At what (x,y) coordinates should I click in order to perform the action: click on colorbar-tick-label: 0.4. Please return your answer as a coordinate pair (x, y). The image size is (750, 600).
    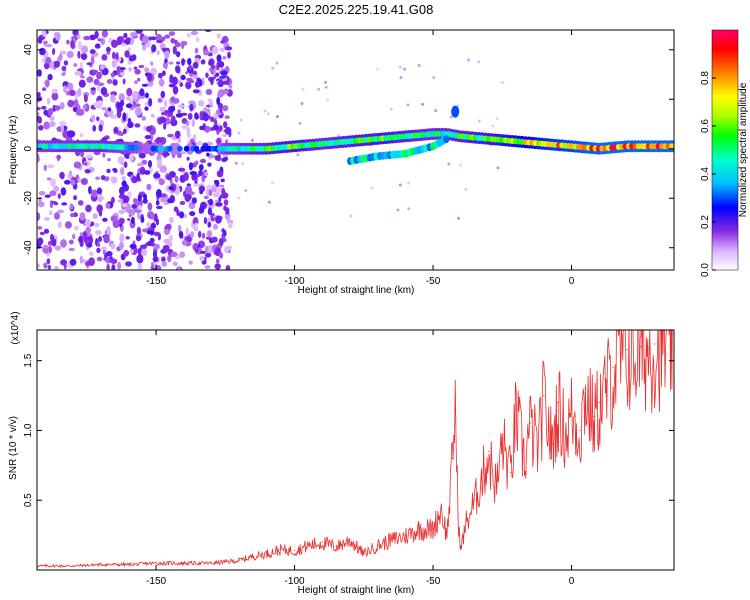
    Looking at the image, I should click on (705, 174).